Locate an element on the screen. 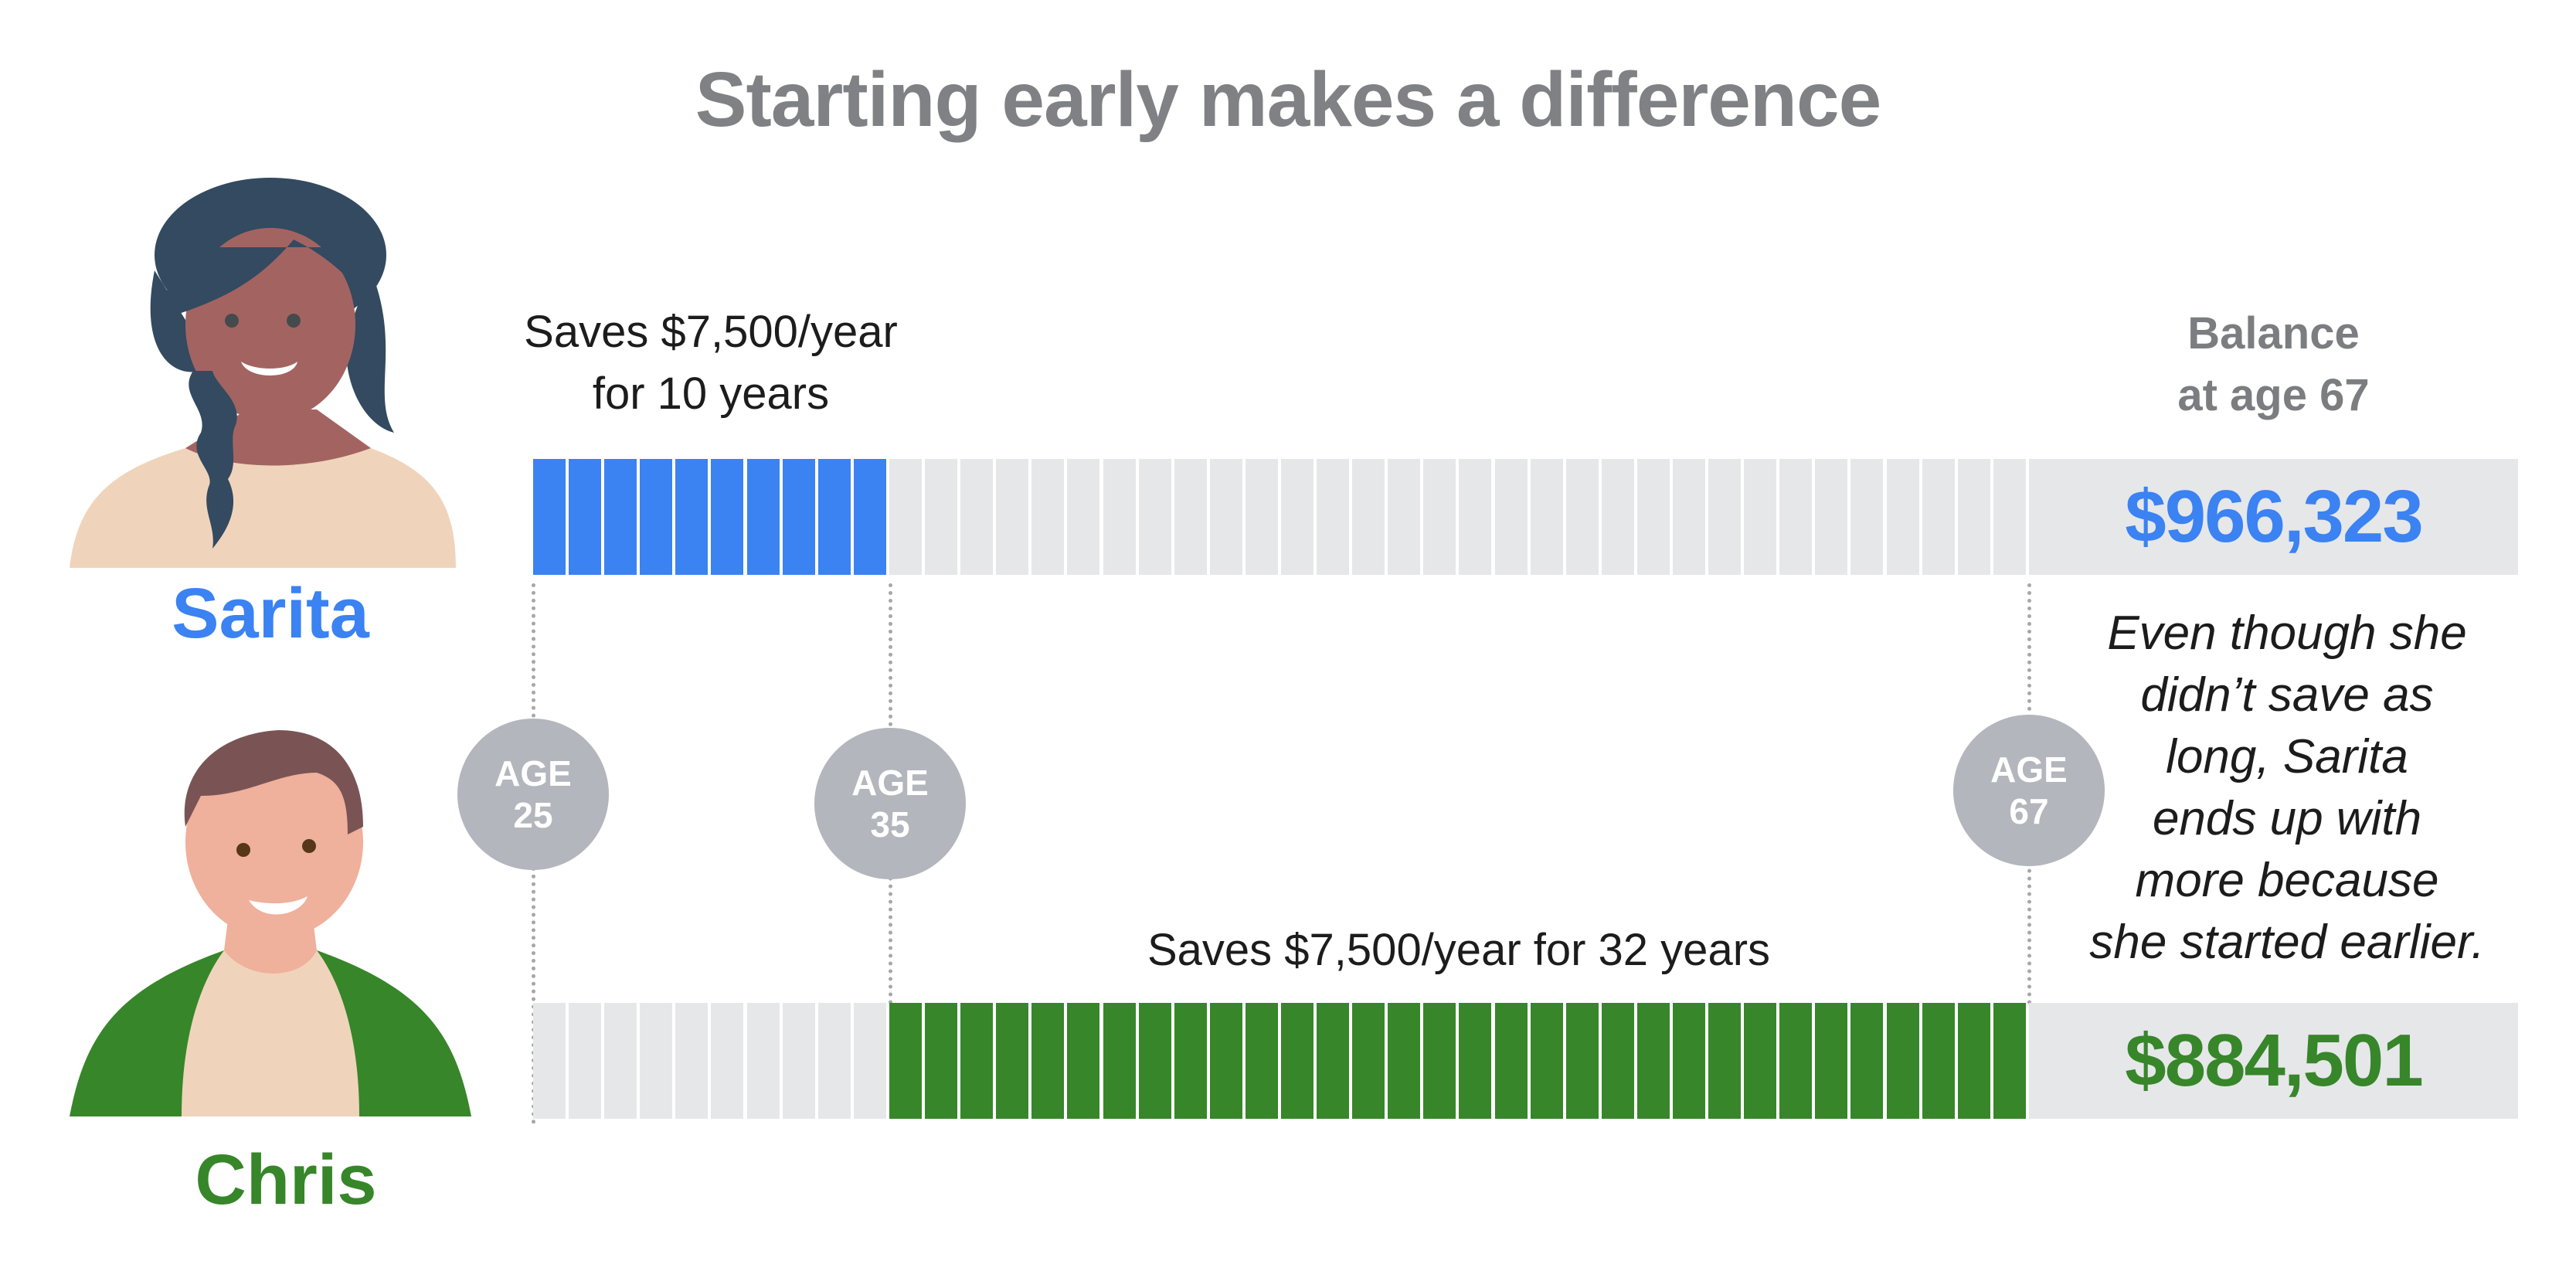 The image size is (2576, 1288). chris-balance: $884,501 is located at coordinates (2273, 1061).